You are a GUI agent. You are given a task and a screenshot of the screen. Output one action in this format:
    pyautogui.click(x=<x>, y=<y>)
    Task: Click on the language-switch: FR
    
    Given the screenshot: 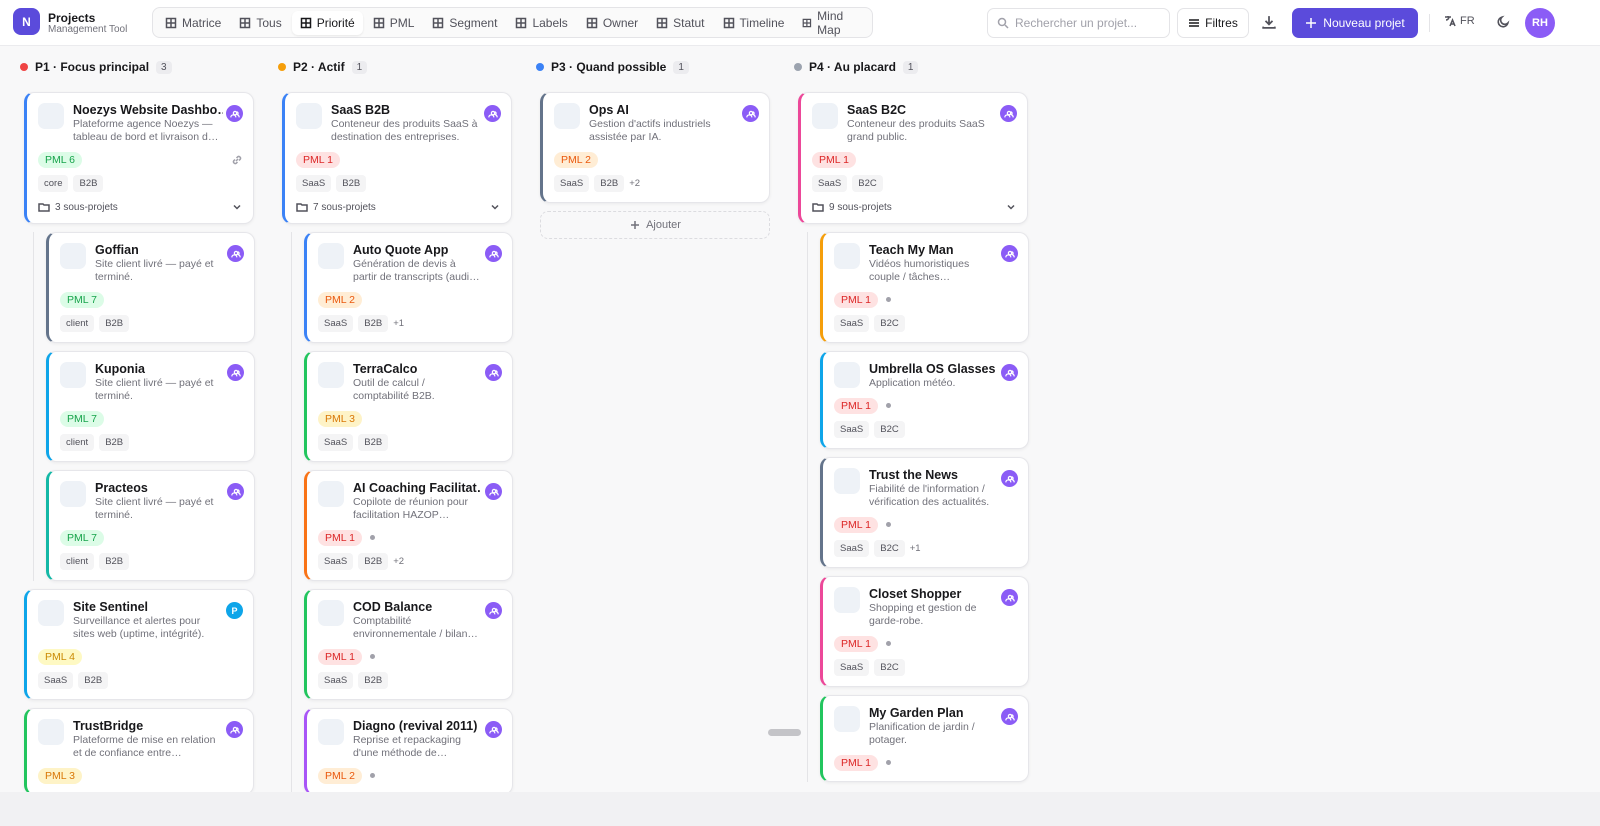 What is the action you would take?
    pyautogui.click(x=1459, y=21)
    